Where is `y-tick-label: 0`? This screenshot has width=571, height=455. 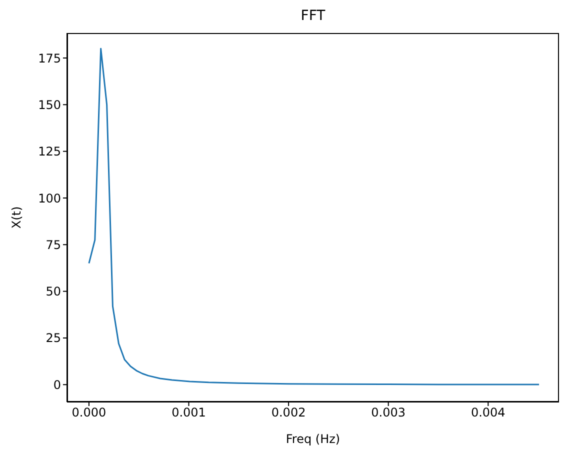 y-tick-label: 0 is located at coordinates (57, 385).